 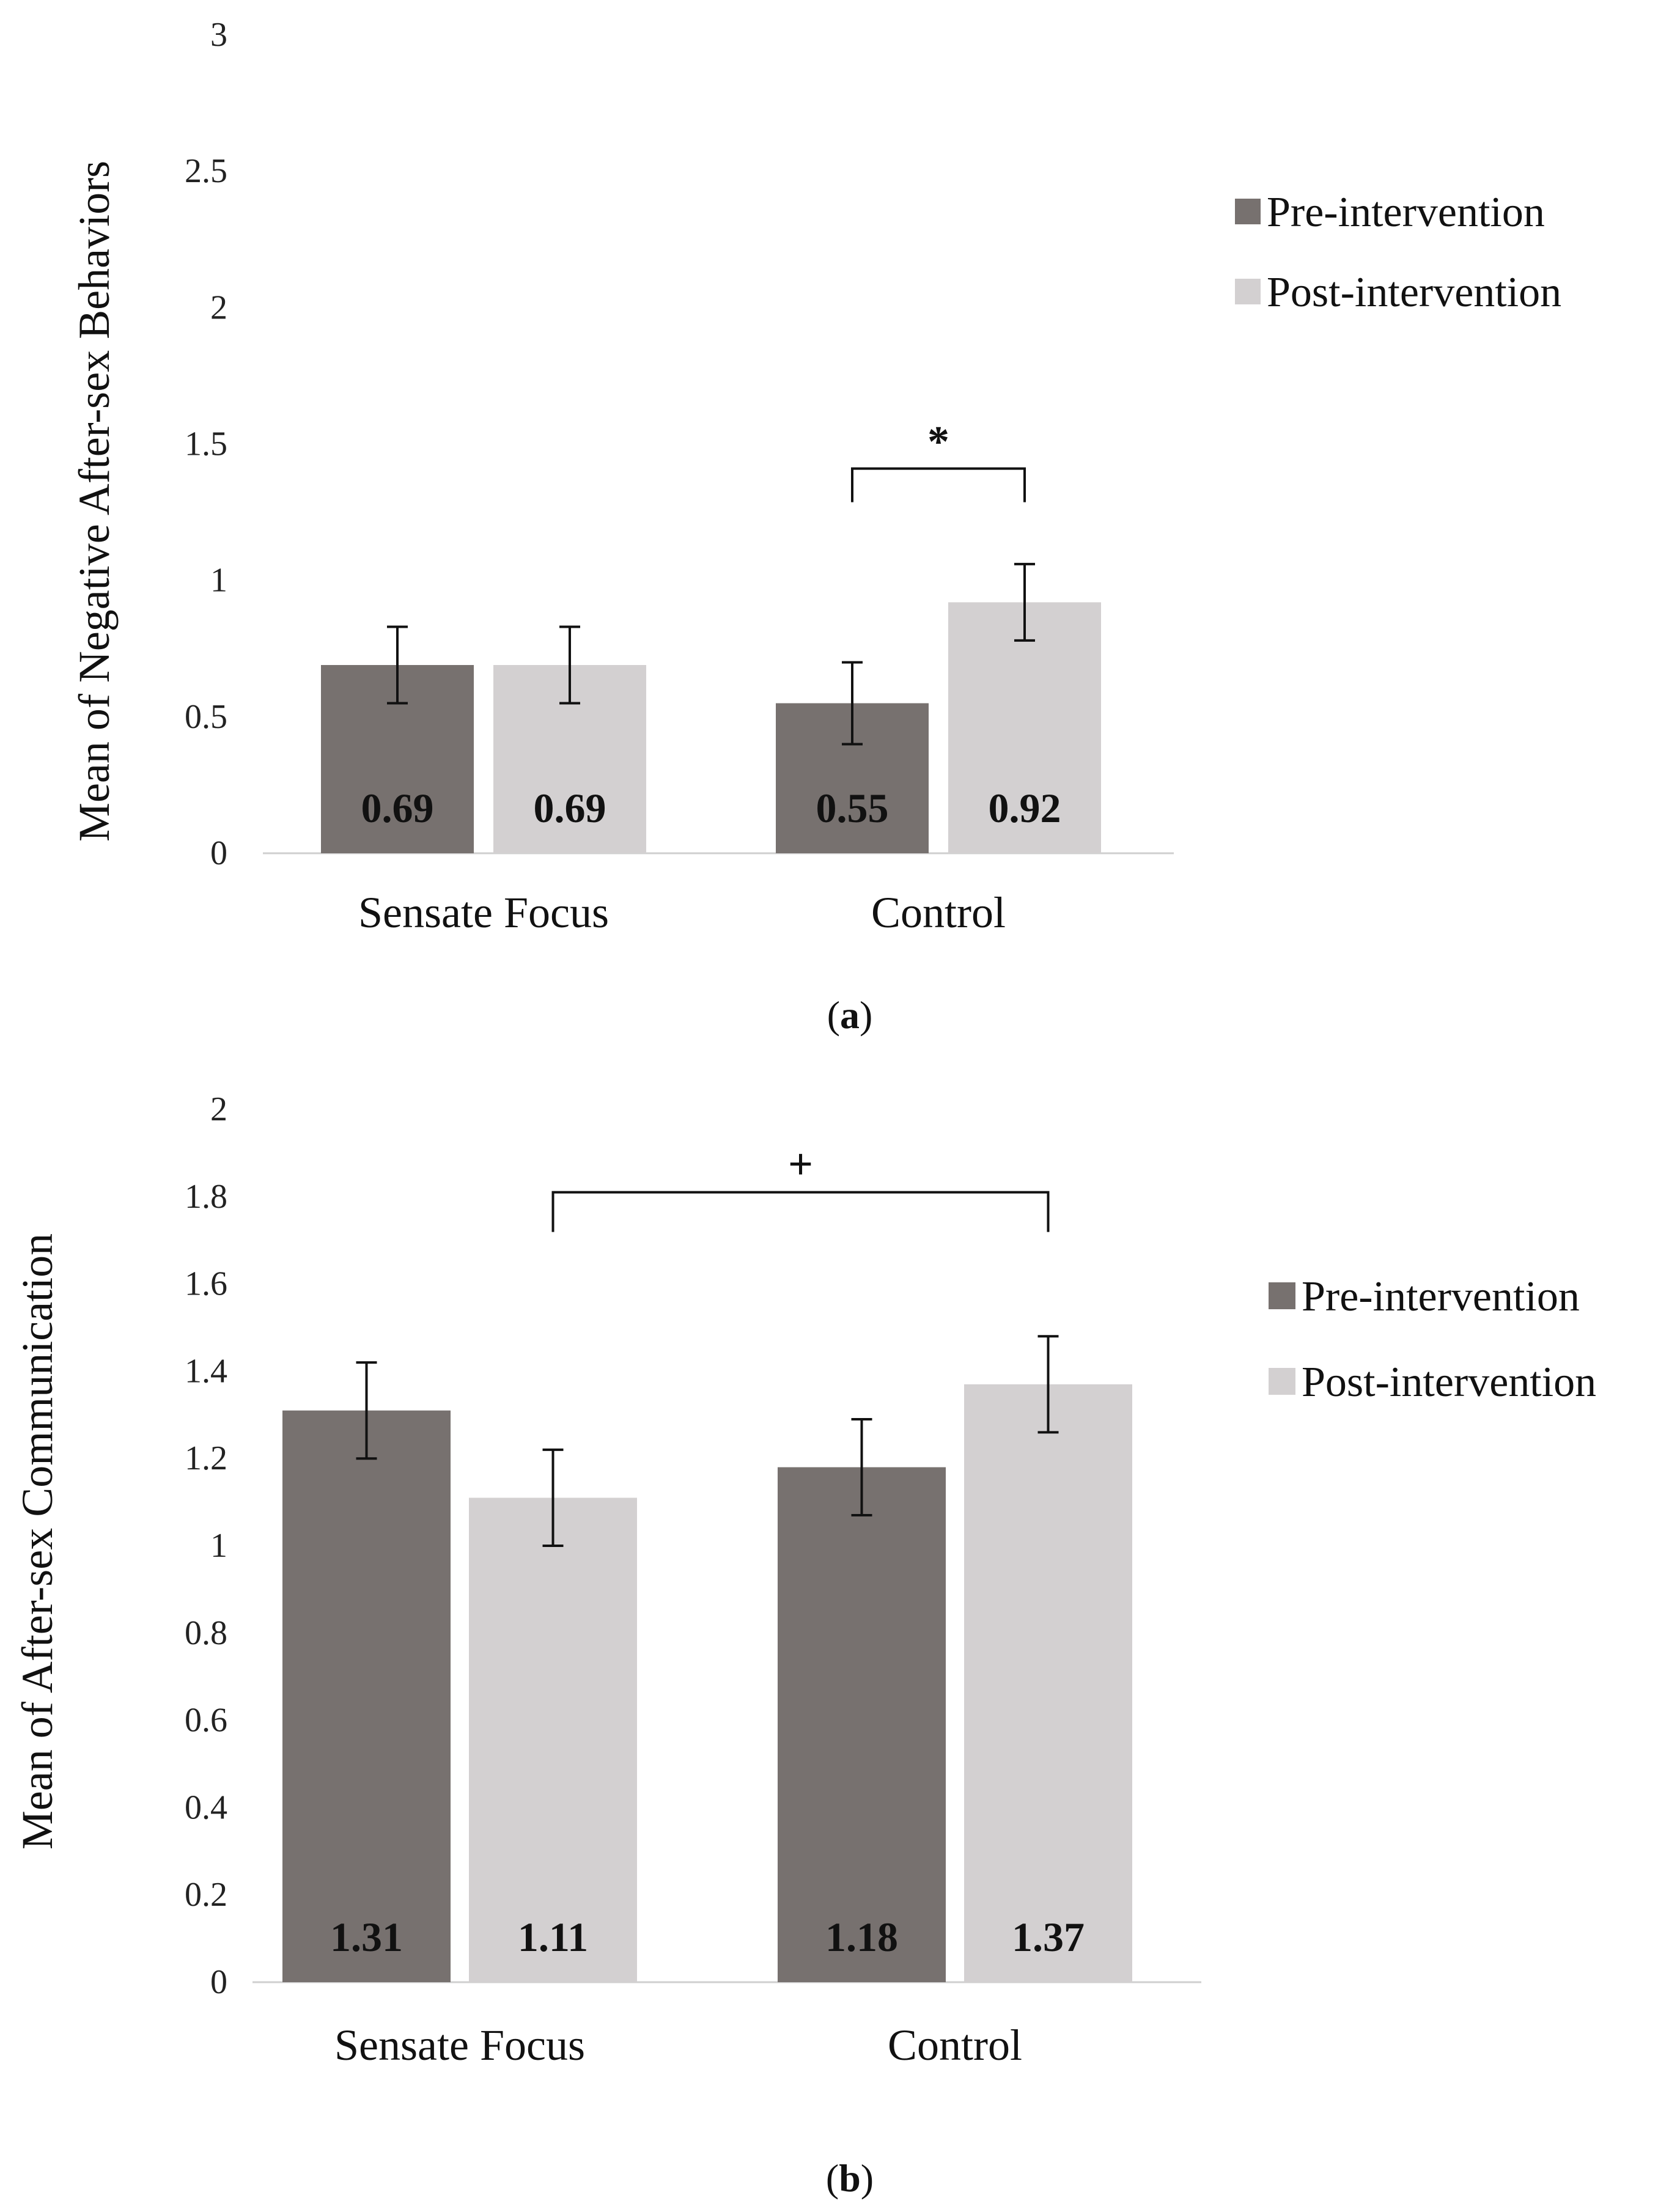 What do you see at coordinates (206, 717) in the screenshot?
I see `y-tick-label: 0.5` at bounding box center [206, 717].